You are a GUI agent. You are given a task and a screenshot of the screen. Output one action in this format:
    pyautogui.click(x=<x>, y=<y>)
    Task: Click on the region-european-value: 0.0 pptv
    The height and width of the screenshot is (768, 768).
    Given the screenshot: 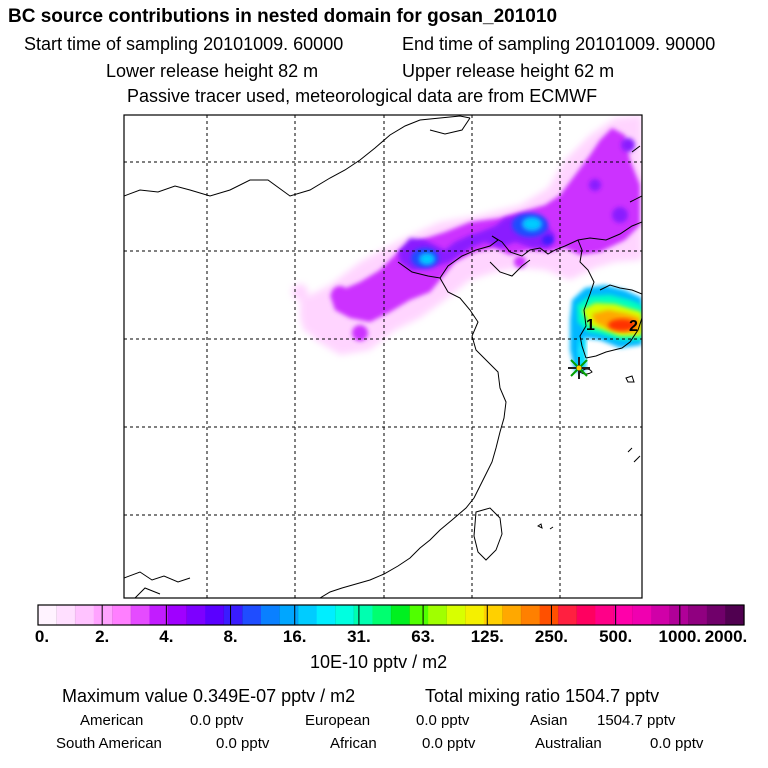 What is the action you would take?
    pyautogui.click(x=443, y=720)
    